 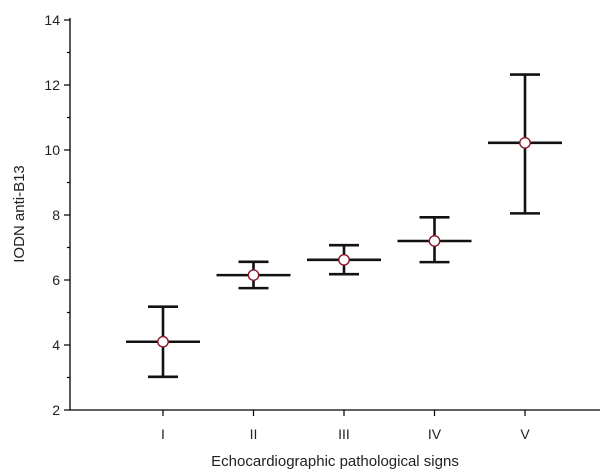 What do you see at coordinates (56, 280) in the screenshot?
I see `y-tick-label: 6` at bounding box center [56, 280].